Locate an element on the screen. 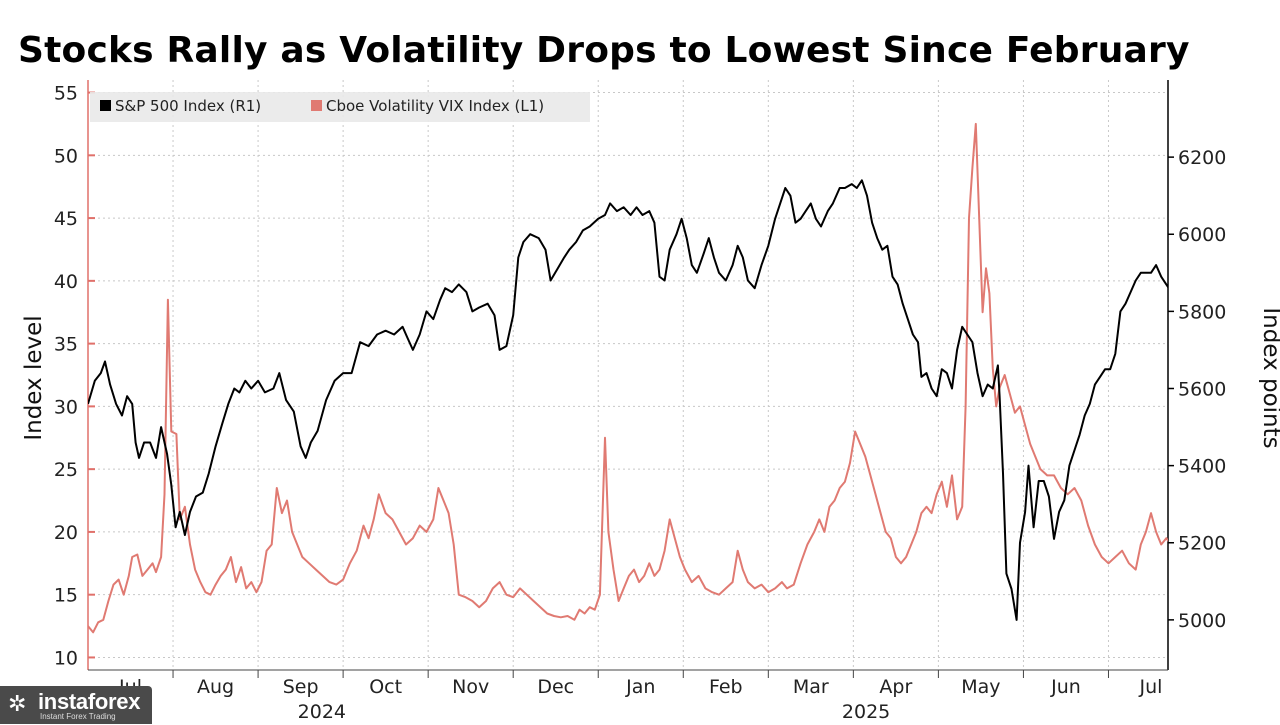 This screenshot has height=725, width=1280. watermark-name: instaforex is located at coordinates (89, 701).